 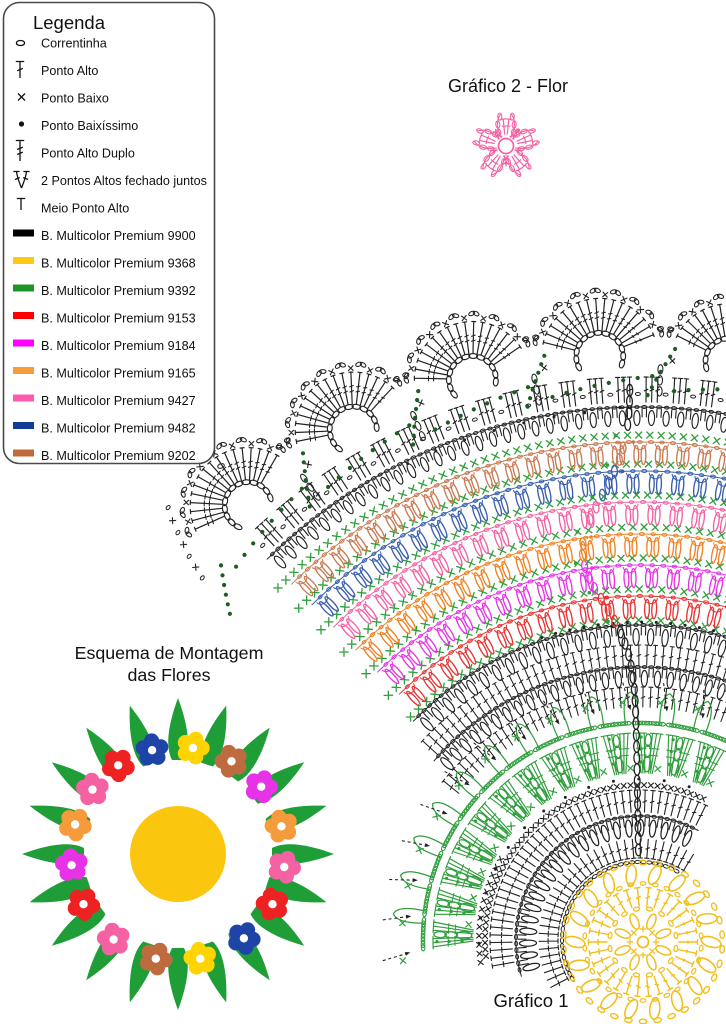 What do you see at coordinates (118, 346) in the screenshot?
I see `svg-text: B. Multicolor Premium 9184` at bounding box center [118, 346].